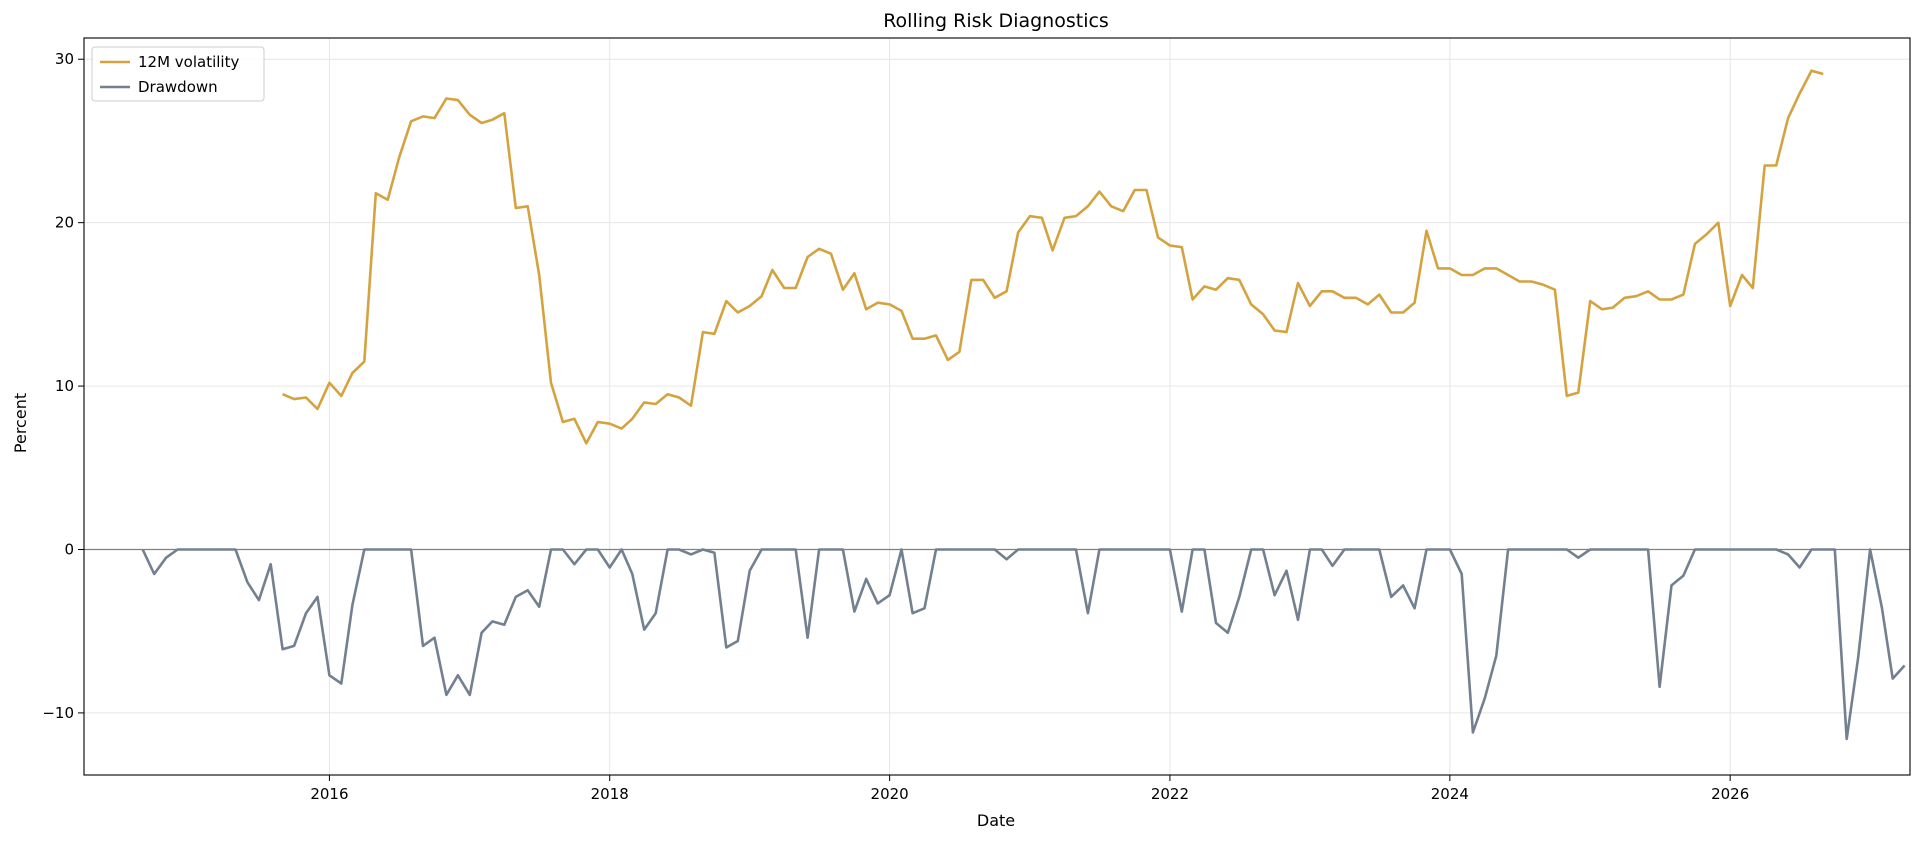 The image size is (1922, 841). What do you see at coordinates (64, 223) in the screenshot?
I see `y-tick-label: 20` at bounding box center [64, 223].